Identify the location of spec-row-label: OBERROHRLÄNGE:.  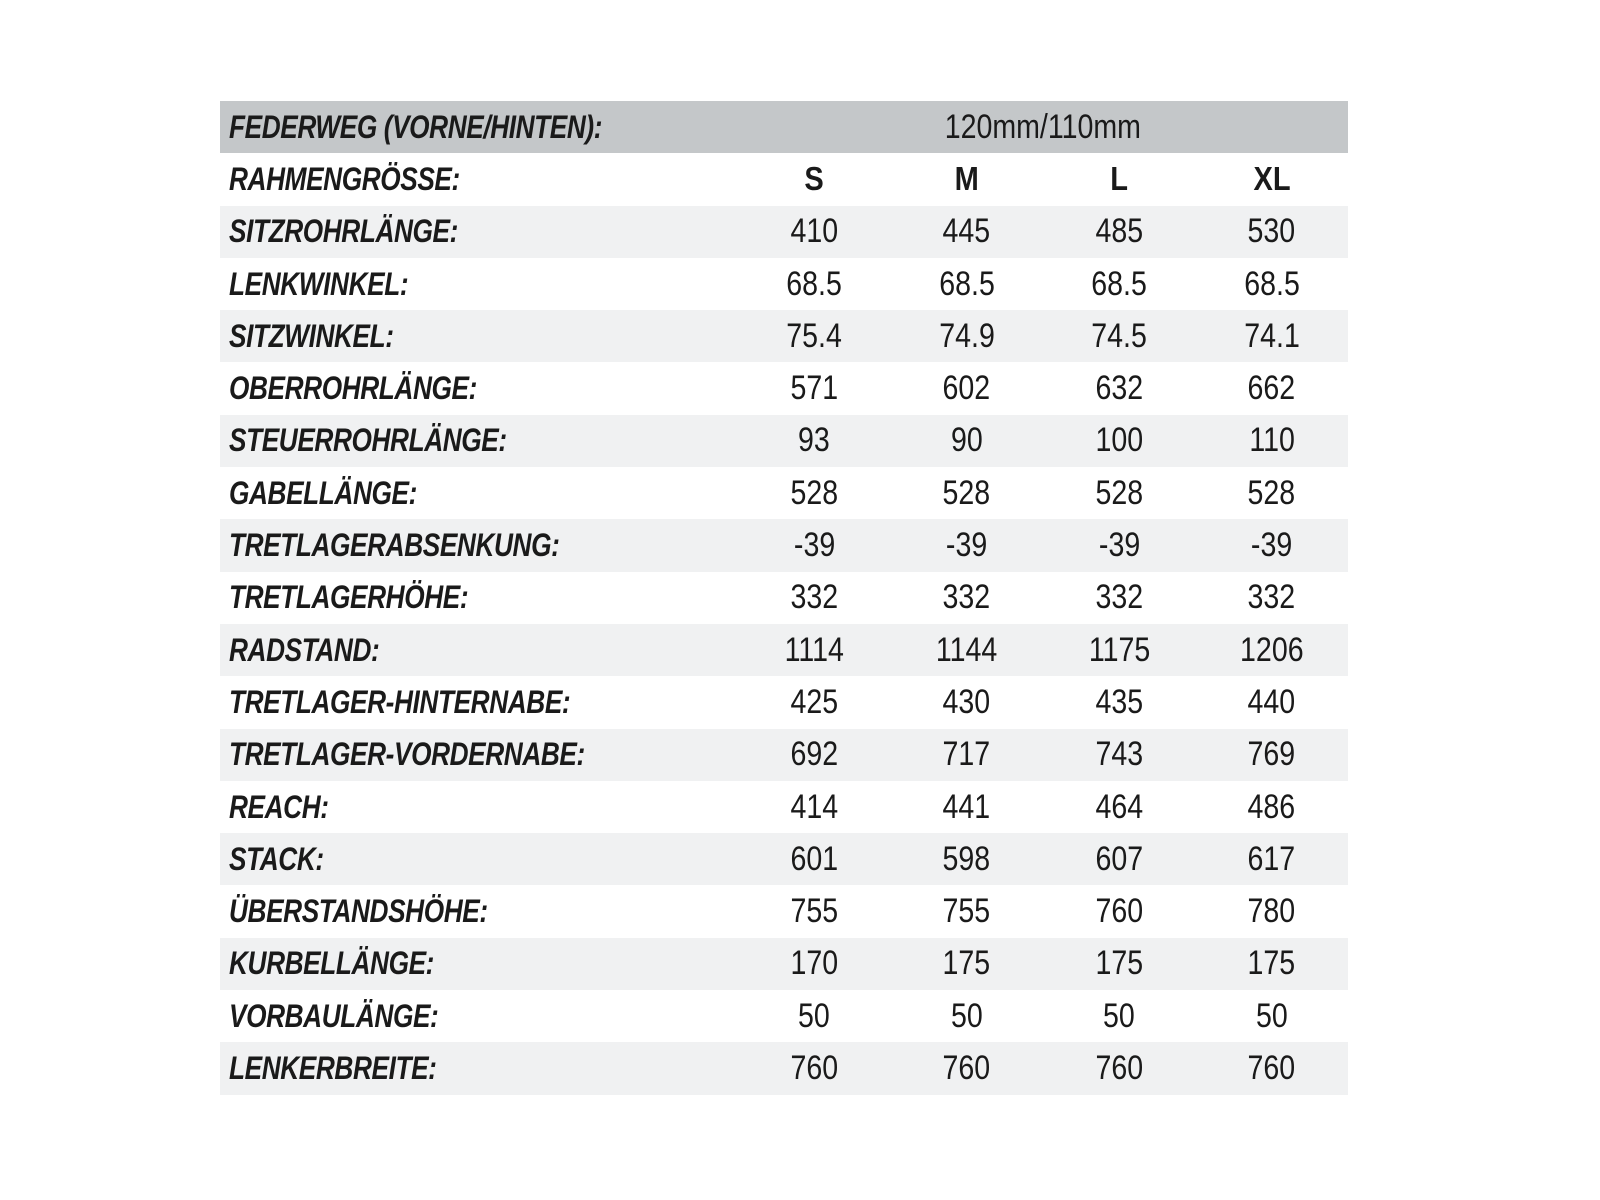
(353, 388).